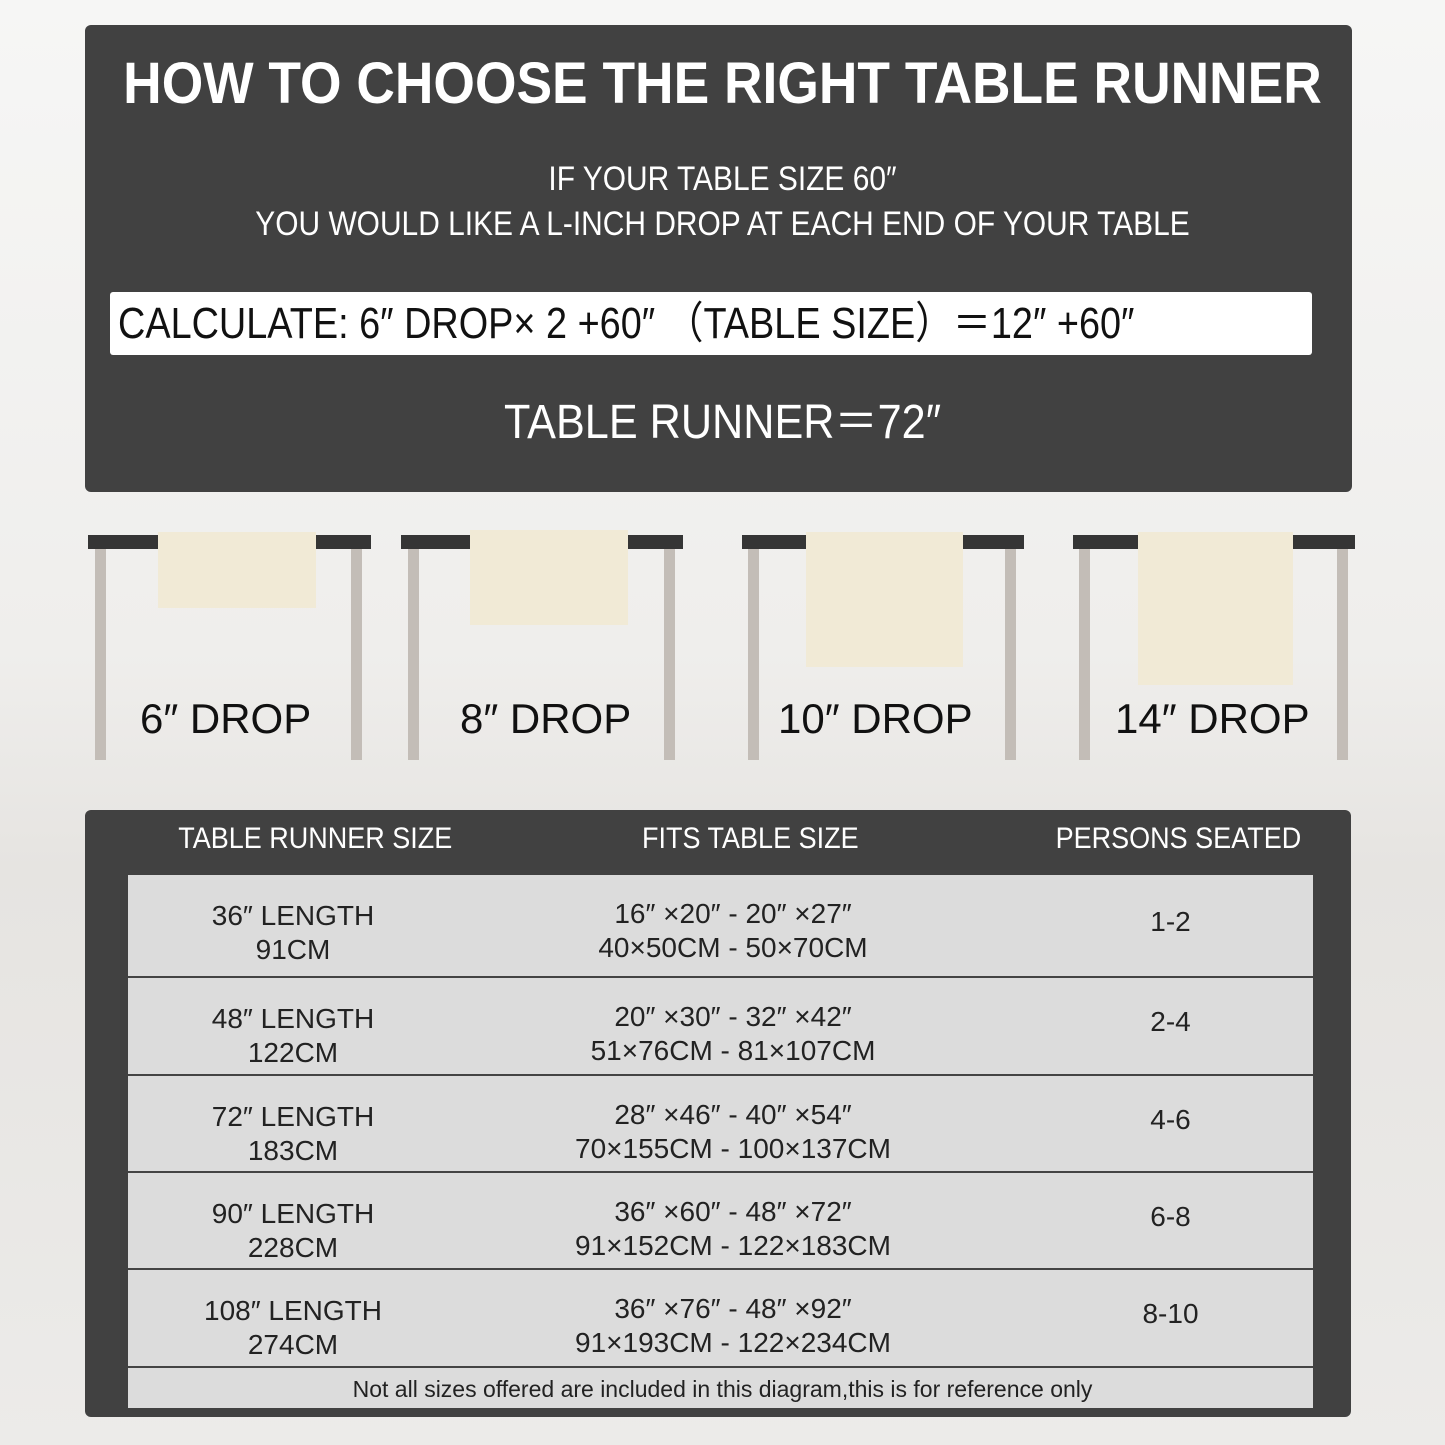  I want to click on result-text: TABLE RUNNER＝72″, so click(722, 422).